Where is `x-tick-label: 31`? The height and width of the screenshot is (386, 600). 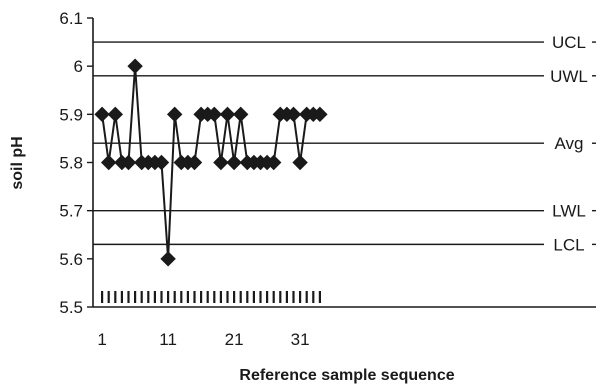 x-tick-label: 31 is located at coordinates (300, 339).